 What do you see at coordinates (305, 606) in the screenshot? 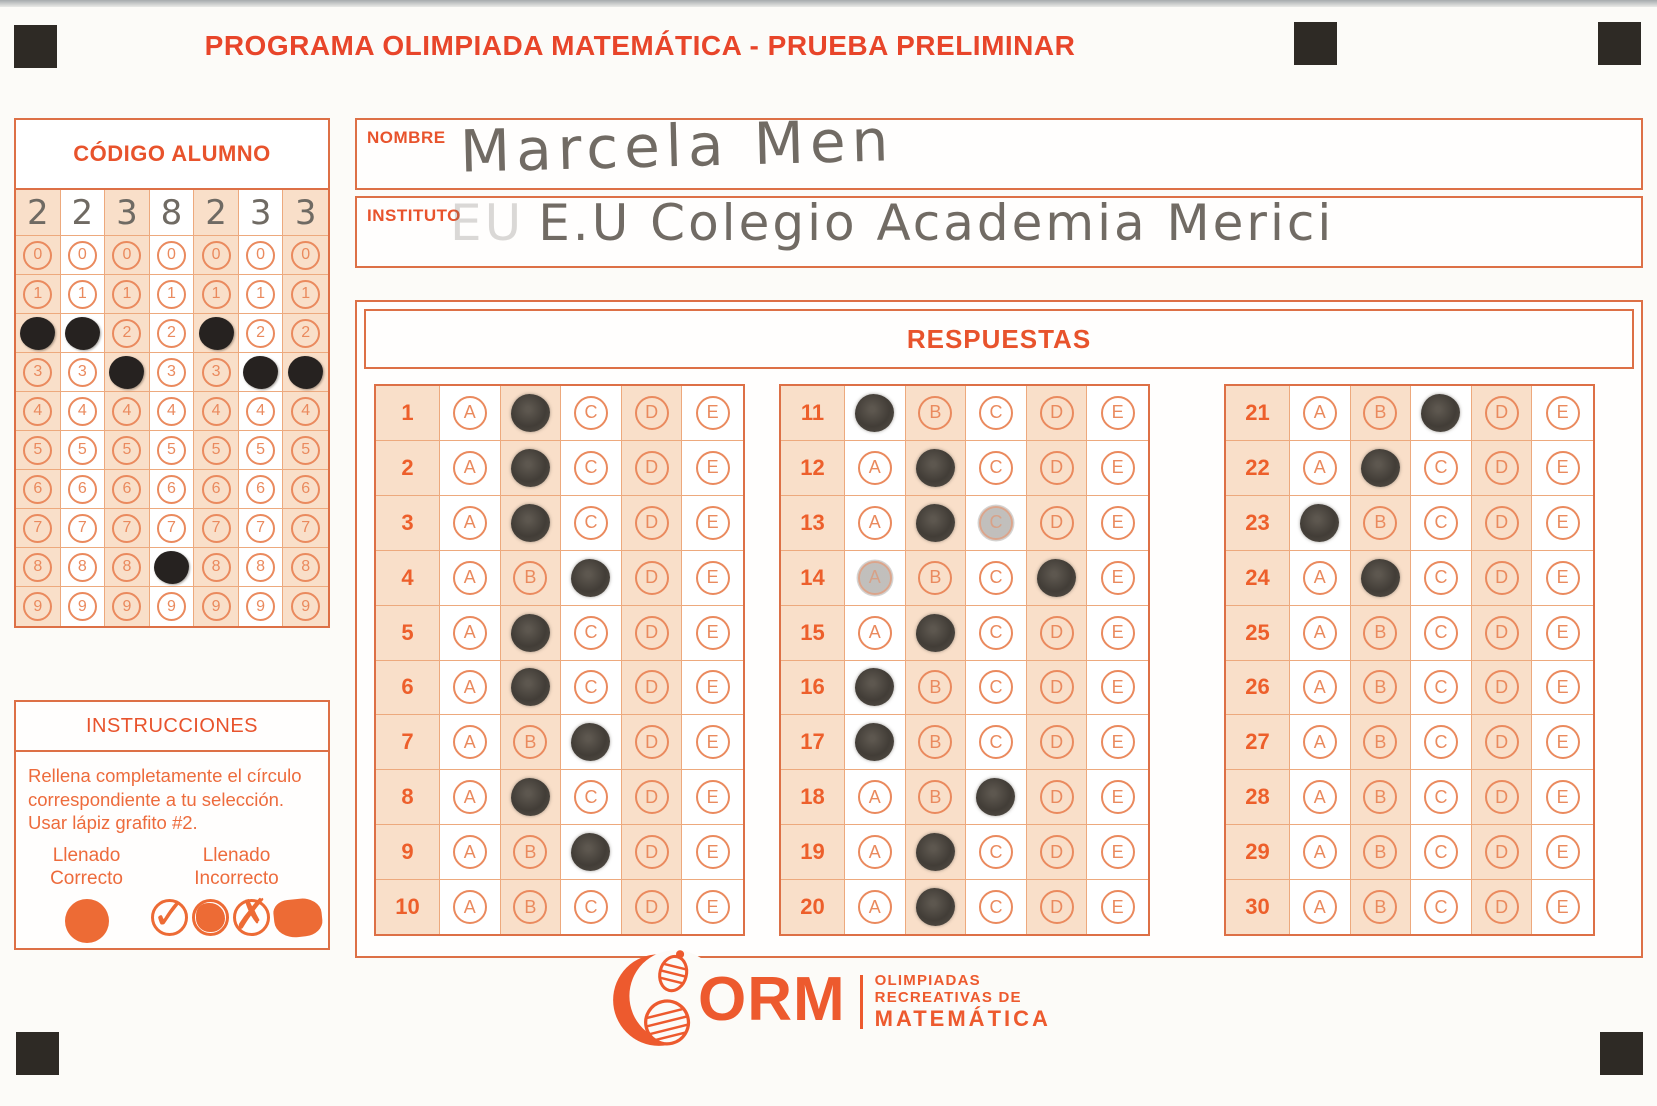
I see `codigo-grid-cell: 9` at bounding box center [305, 606].